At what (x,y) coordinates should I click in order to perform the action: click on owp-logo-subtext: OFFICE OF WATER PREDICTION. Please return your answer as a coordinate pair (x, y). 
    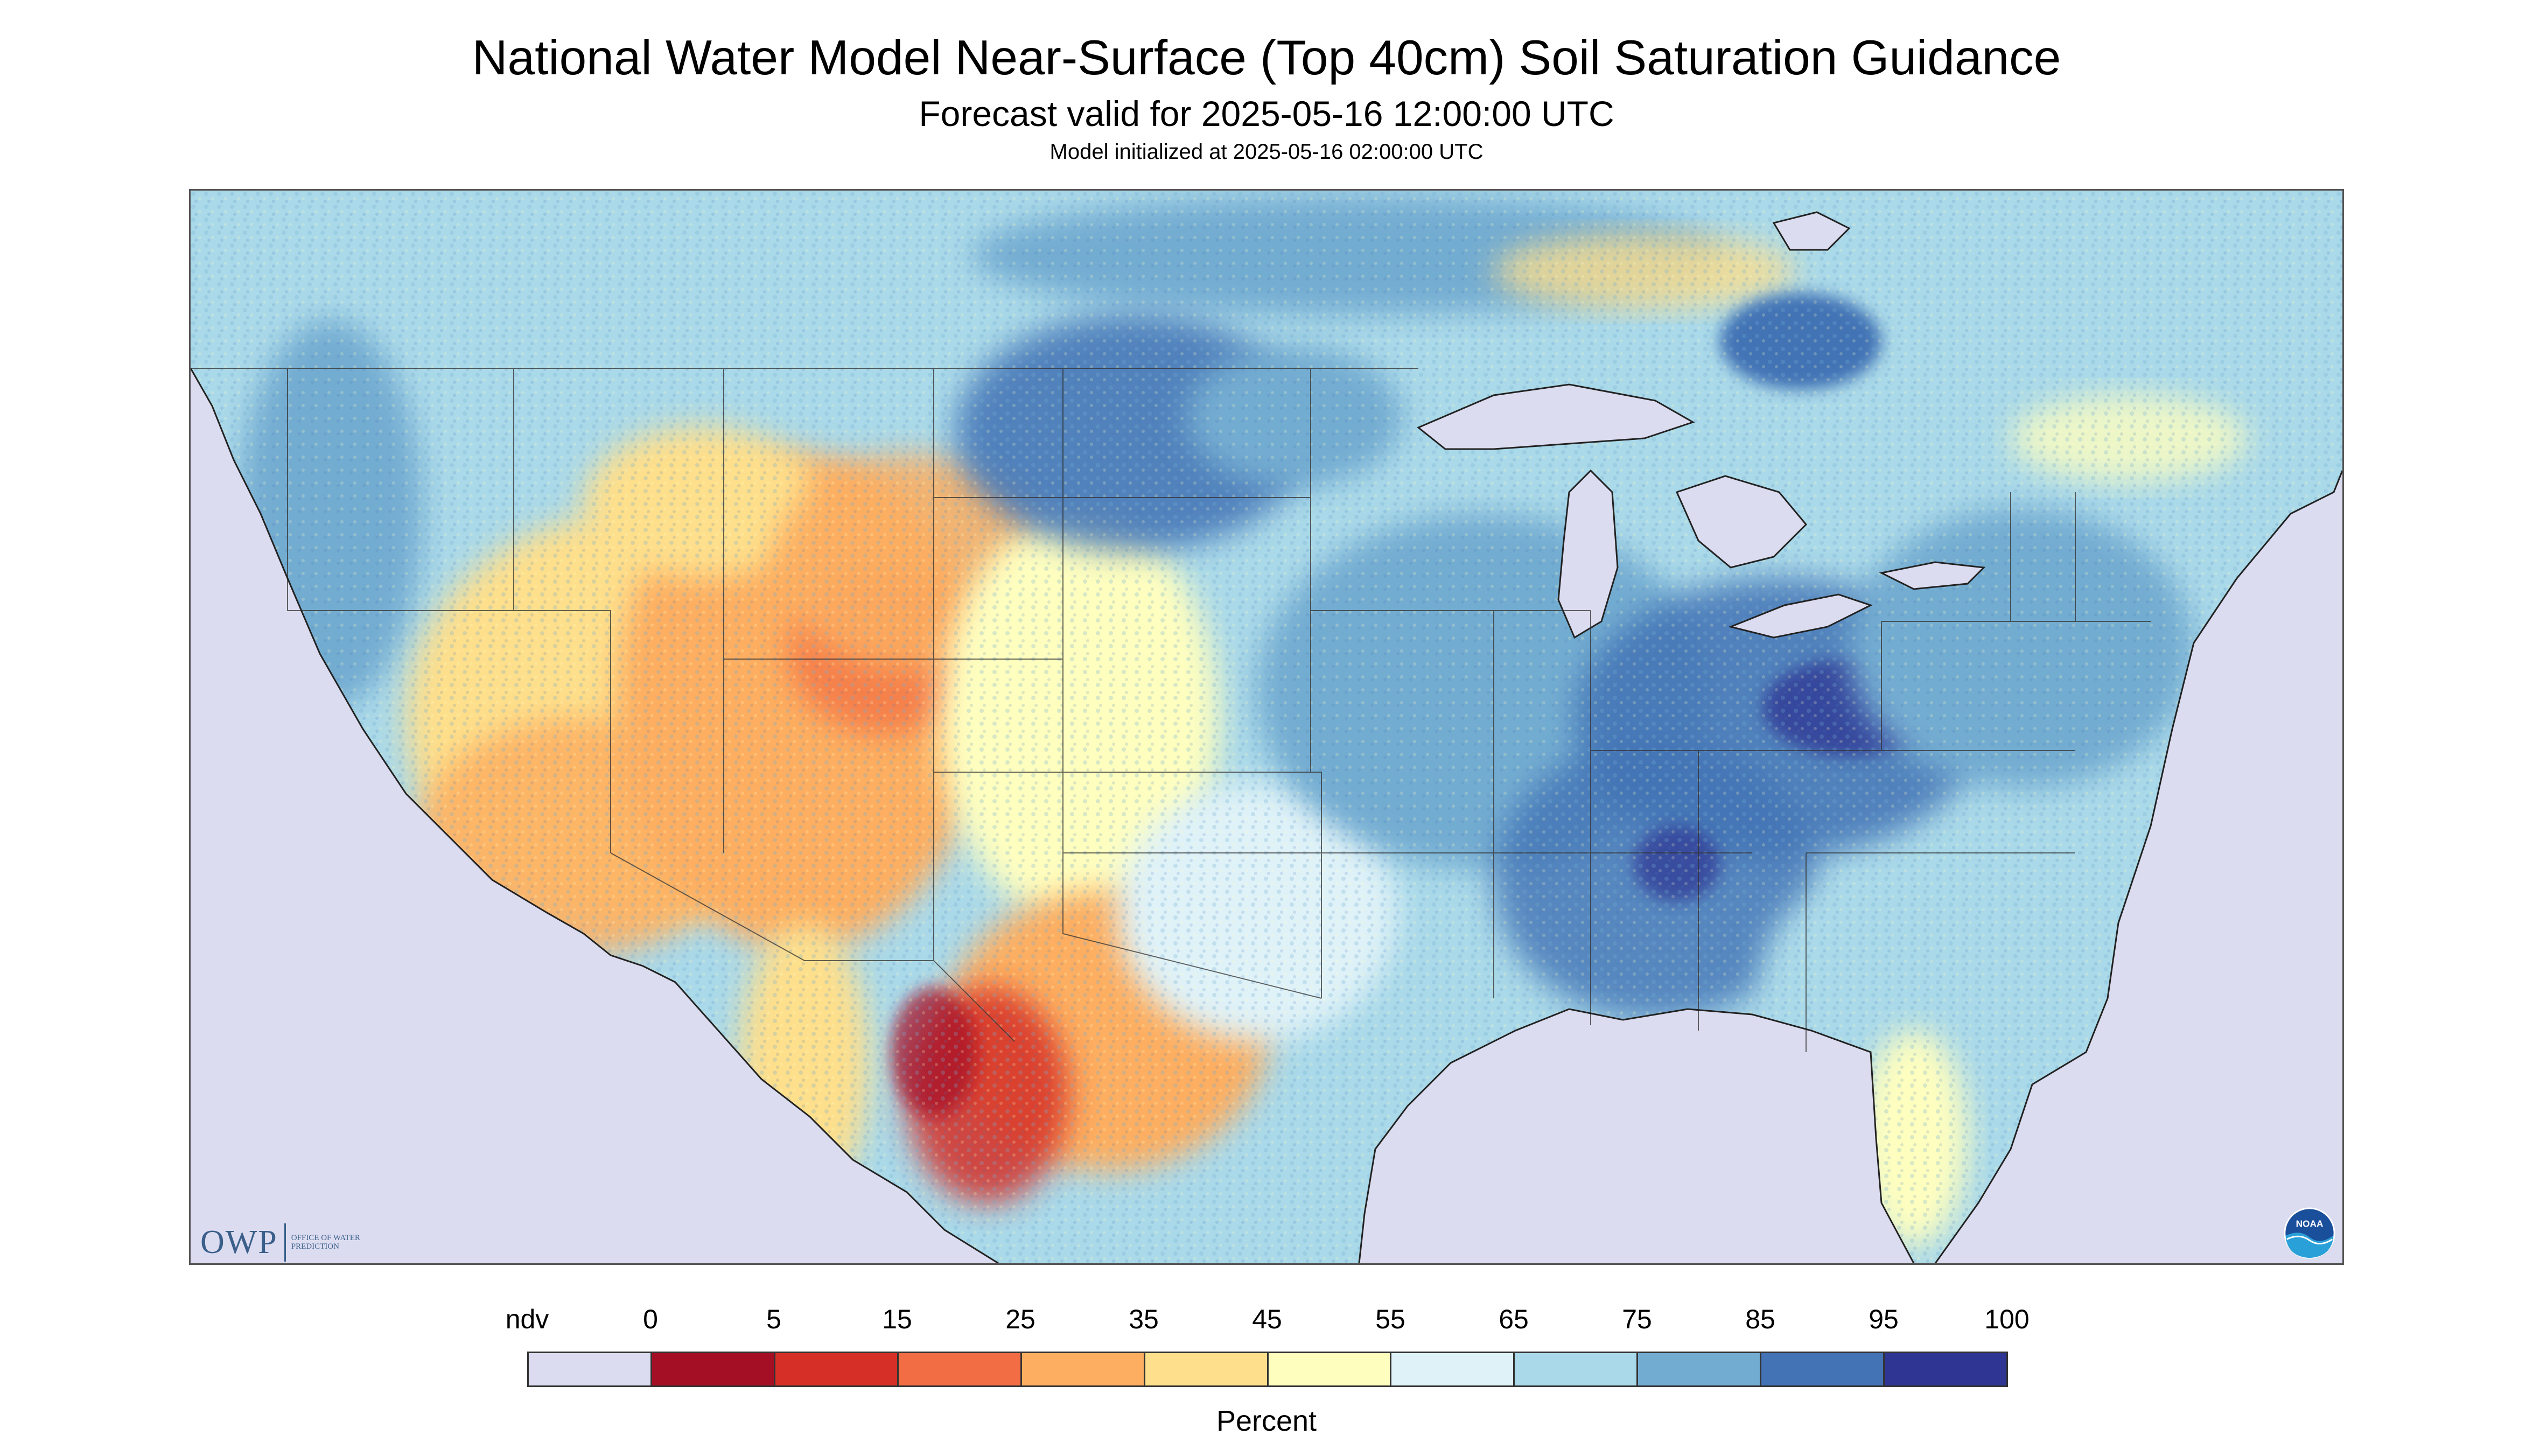
    Looking at the image, I should click on (325, 1242).